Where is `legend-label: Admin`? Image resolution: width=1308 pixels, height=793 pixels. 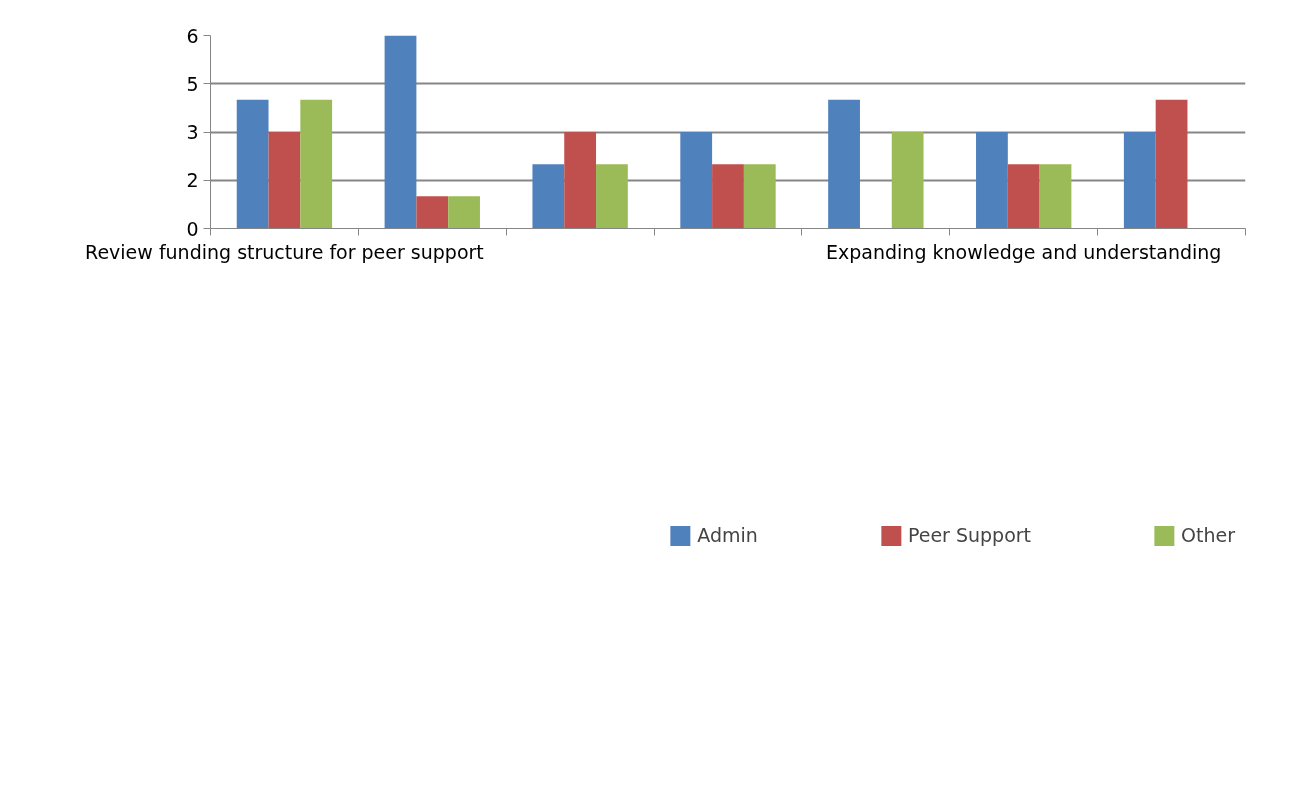
legend-label: Admin is located at coordinates (727, 535).